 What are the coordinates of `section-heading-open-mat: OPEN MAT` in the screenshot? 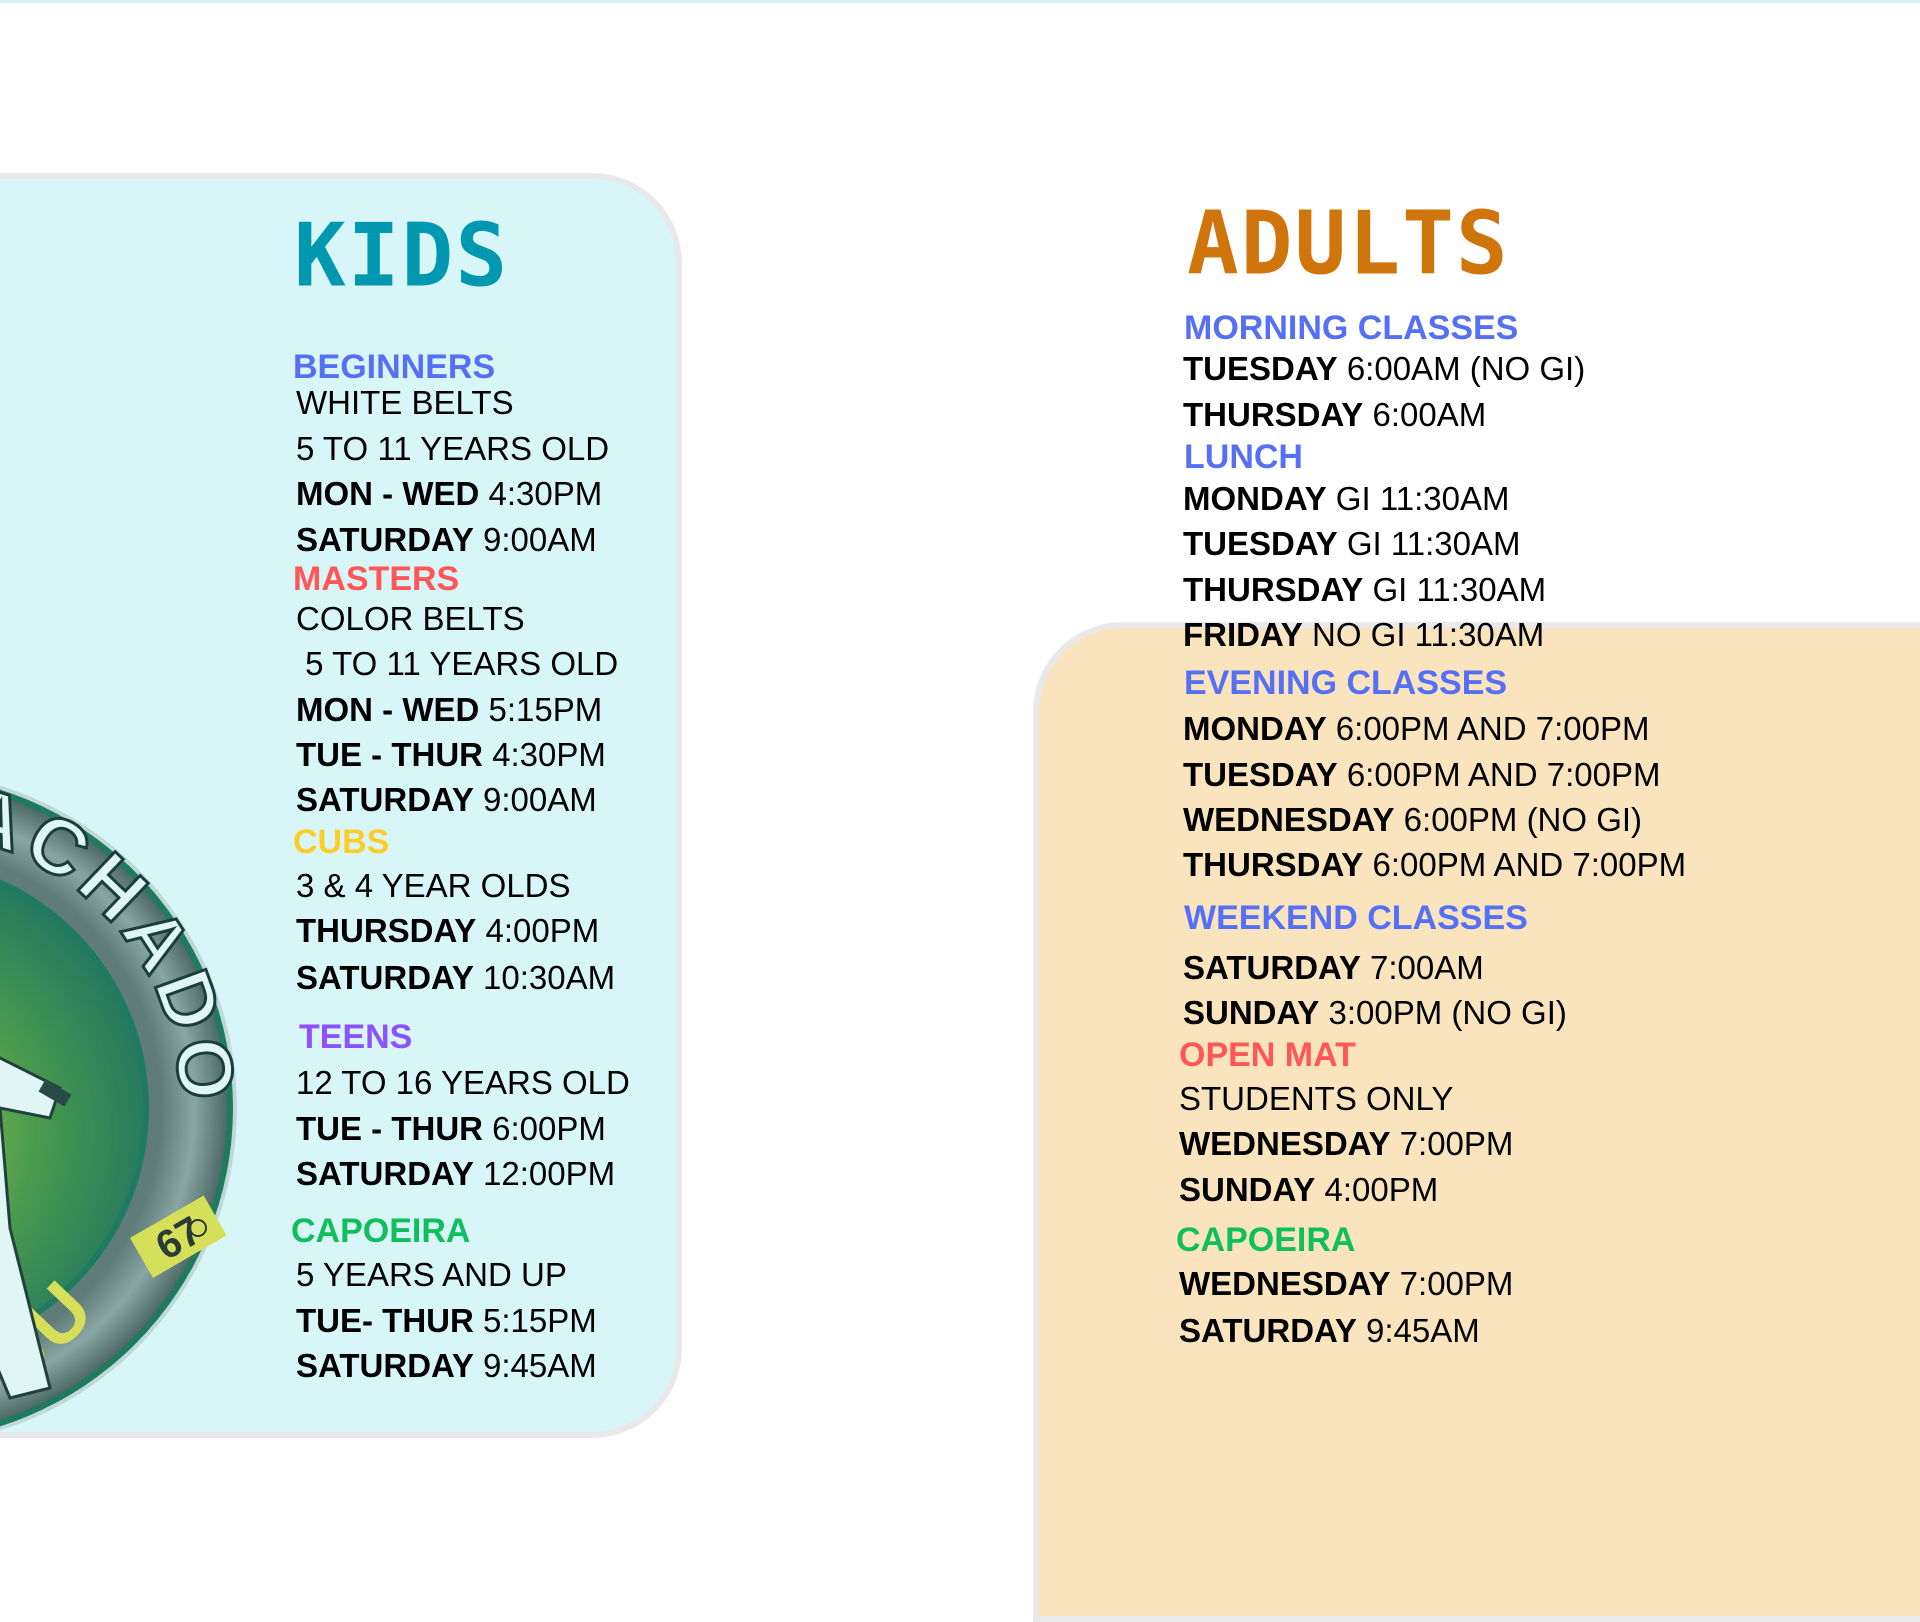 It's located at (1267, 1055).